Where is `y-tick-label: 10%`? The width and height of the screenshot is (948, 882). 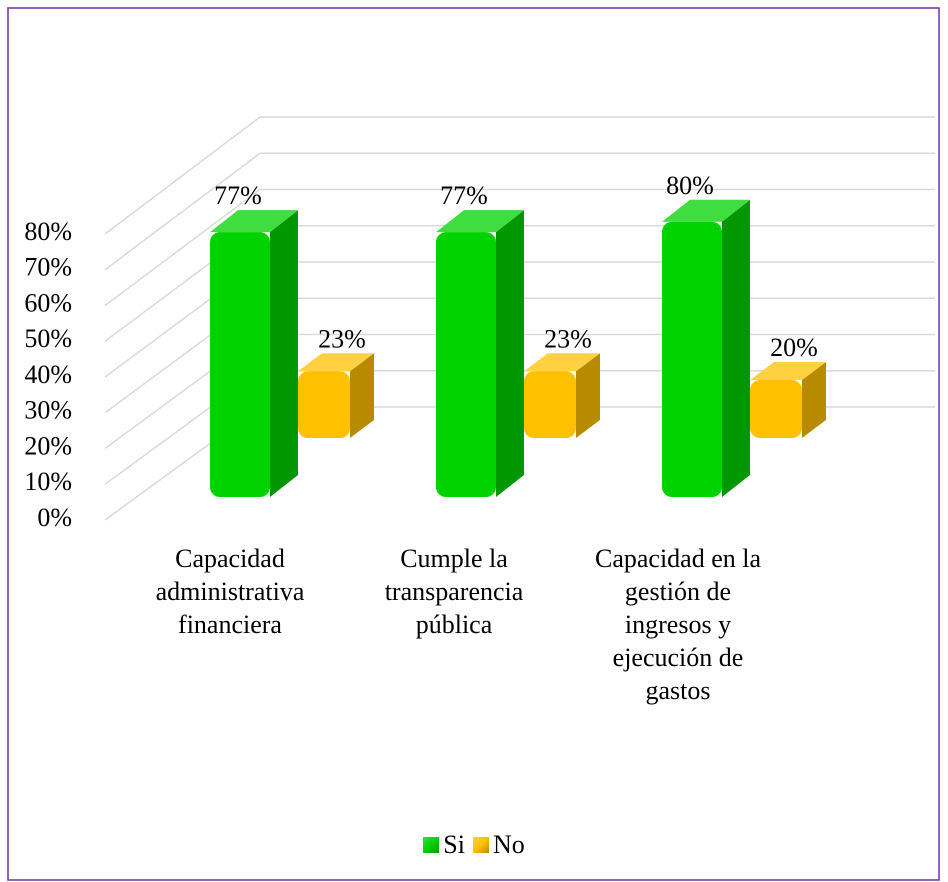 y-tick-label: 10% is located at coordinates (48, 481).